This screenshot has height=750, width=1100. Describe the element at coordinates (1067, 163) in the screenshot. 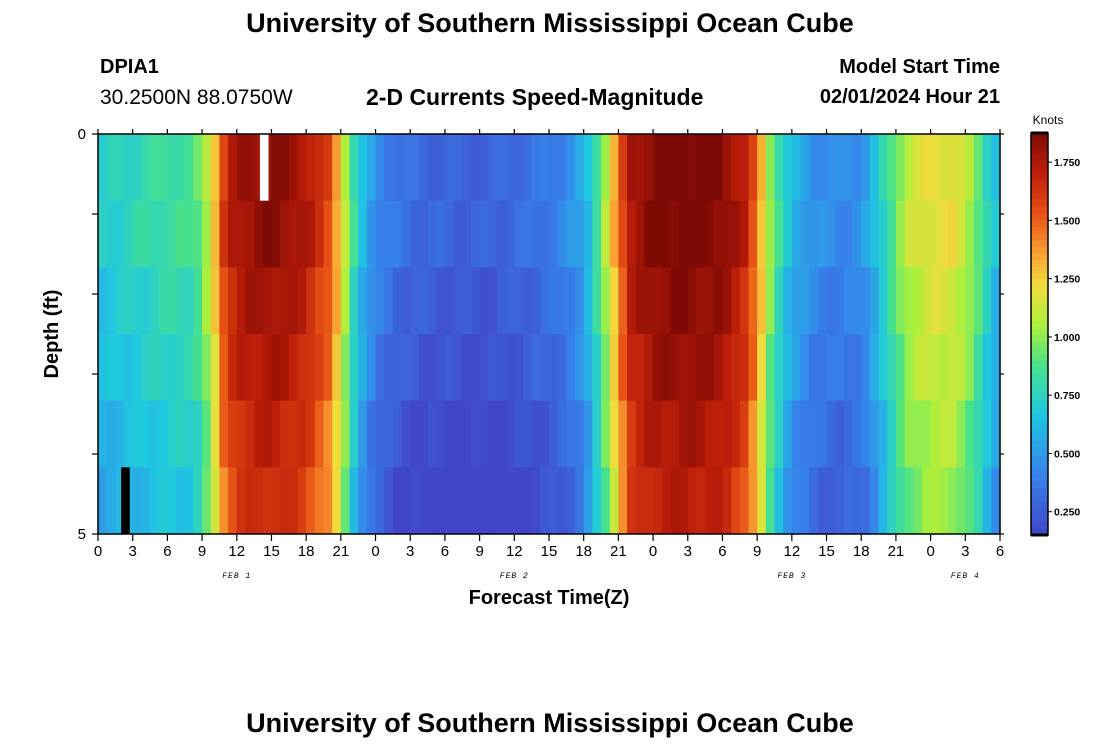

I see `colorbar-tick-label: 1.750` at that location.